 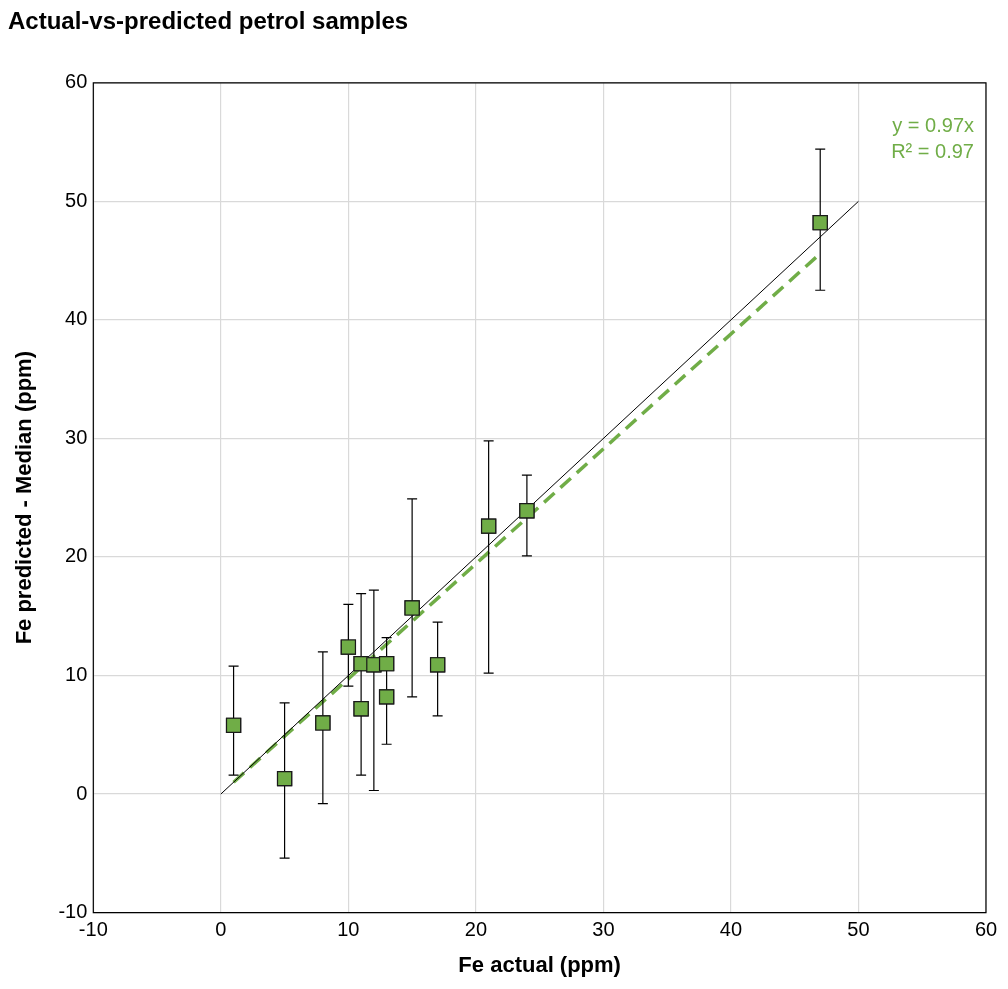 I want to click on y-axis-title: Fe predicted - Median (ppm), so click(x=24, y=498).